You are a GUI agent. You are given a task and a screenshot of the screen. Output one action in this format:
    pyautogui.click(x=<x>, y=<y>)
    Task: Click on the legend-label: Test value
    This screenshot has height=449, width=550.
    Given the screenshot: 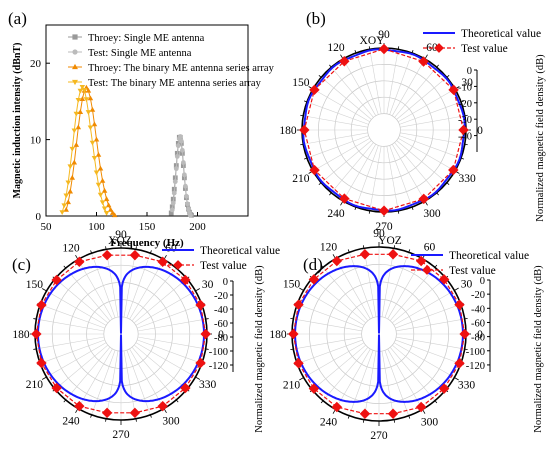 What is the action you would take?
    pyautogui.click(x=484, y=49)
    